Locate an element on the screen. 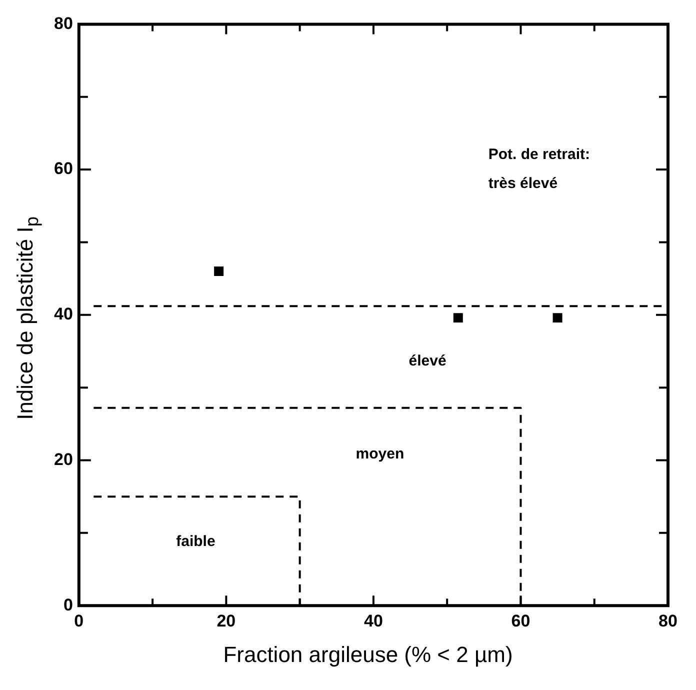 The width and height of the screenshot is (696, 690). x-tick-label: 80 is located at coordinates (668, 620).